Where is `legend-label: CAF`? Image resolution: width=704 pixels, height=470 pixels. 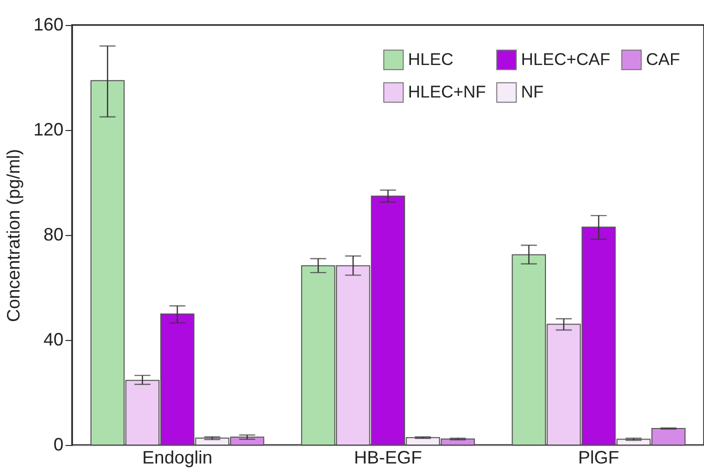
legend-label: CAF is located at coordinates (663, 59).